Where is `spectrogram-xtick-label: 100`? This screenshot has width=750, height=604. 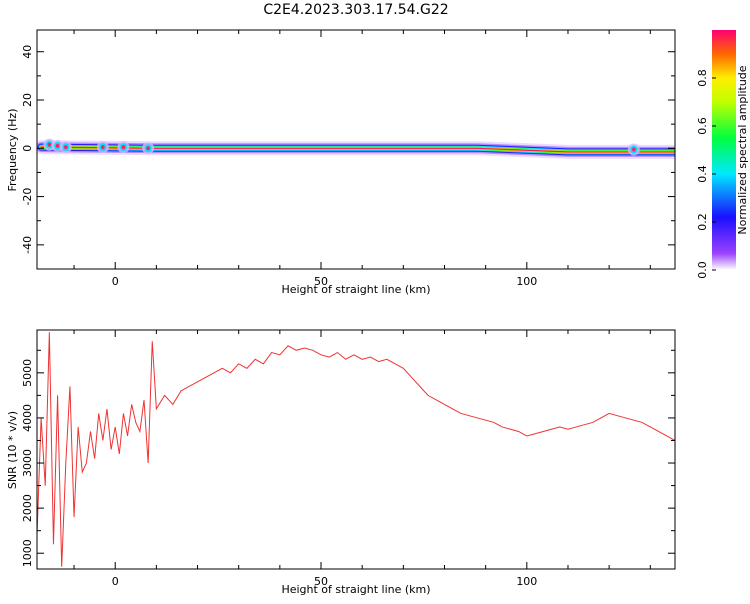 spectrogram-xtick-label: 100 is located at coordinates (526, 281).